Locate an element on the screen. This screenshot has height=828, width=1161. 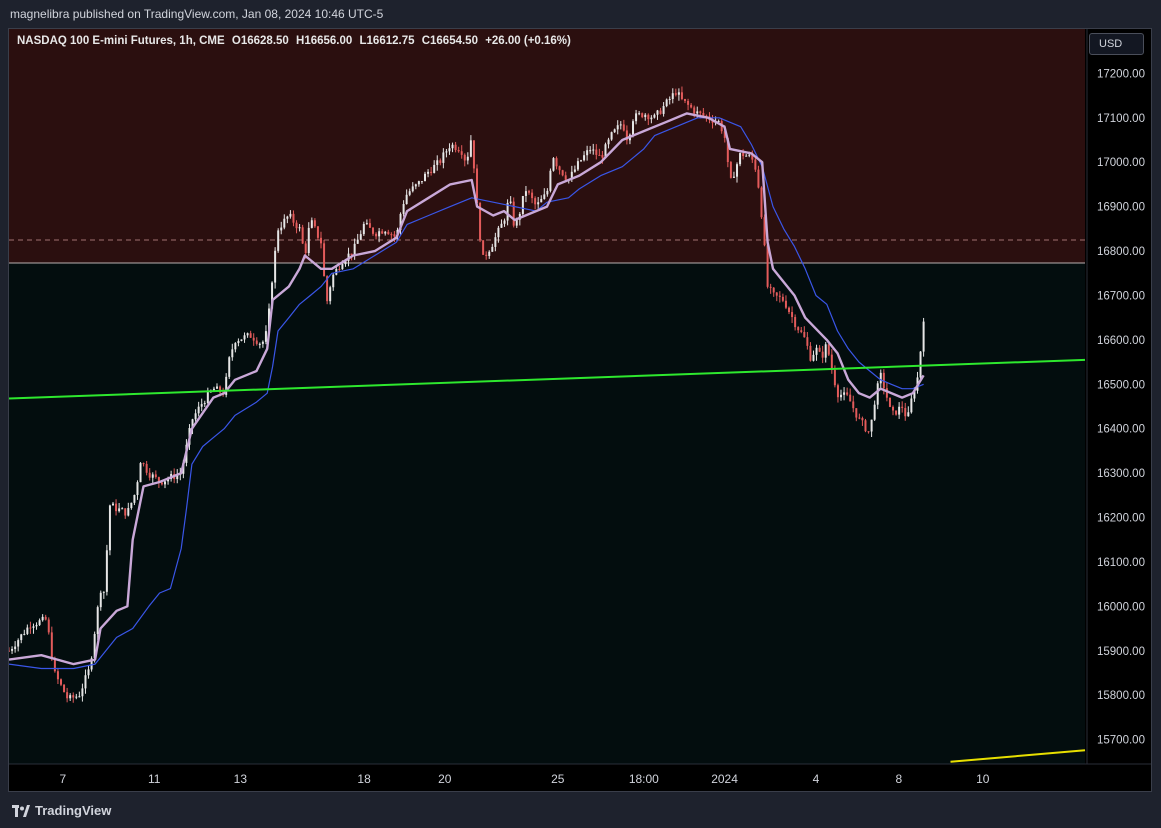
price-tick-label: 16500.00 is located at coordinates (1121, 385).